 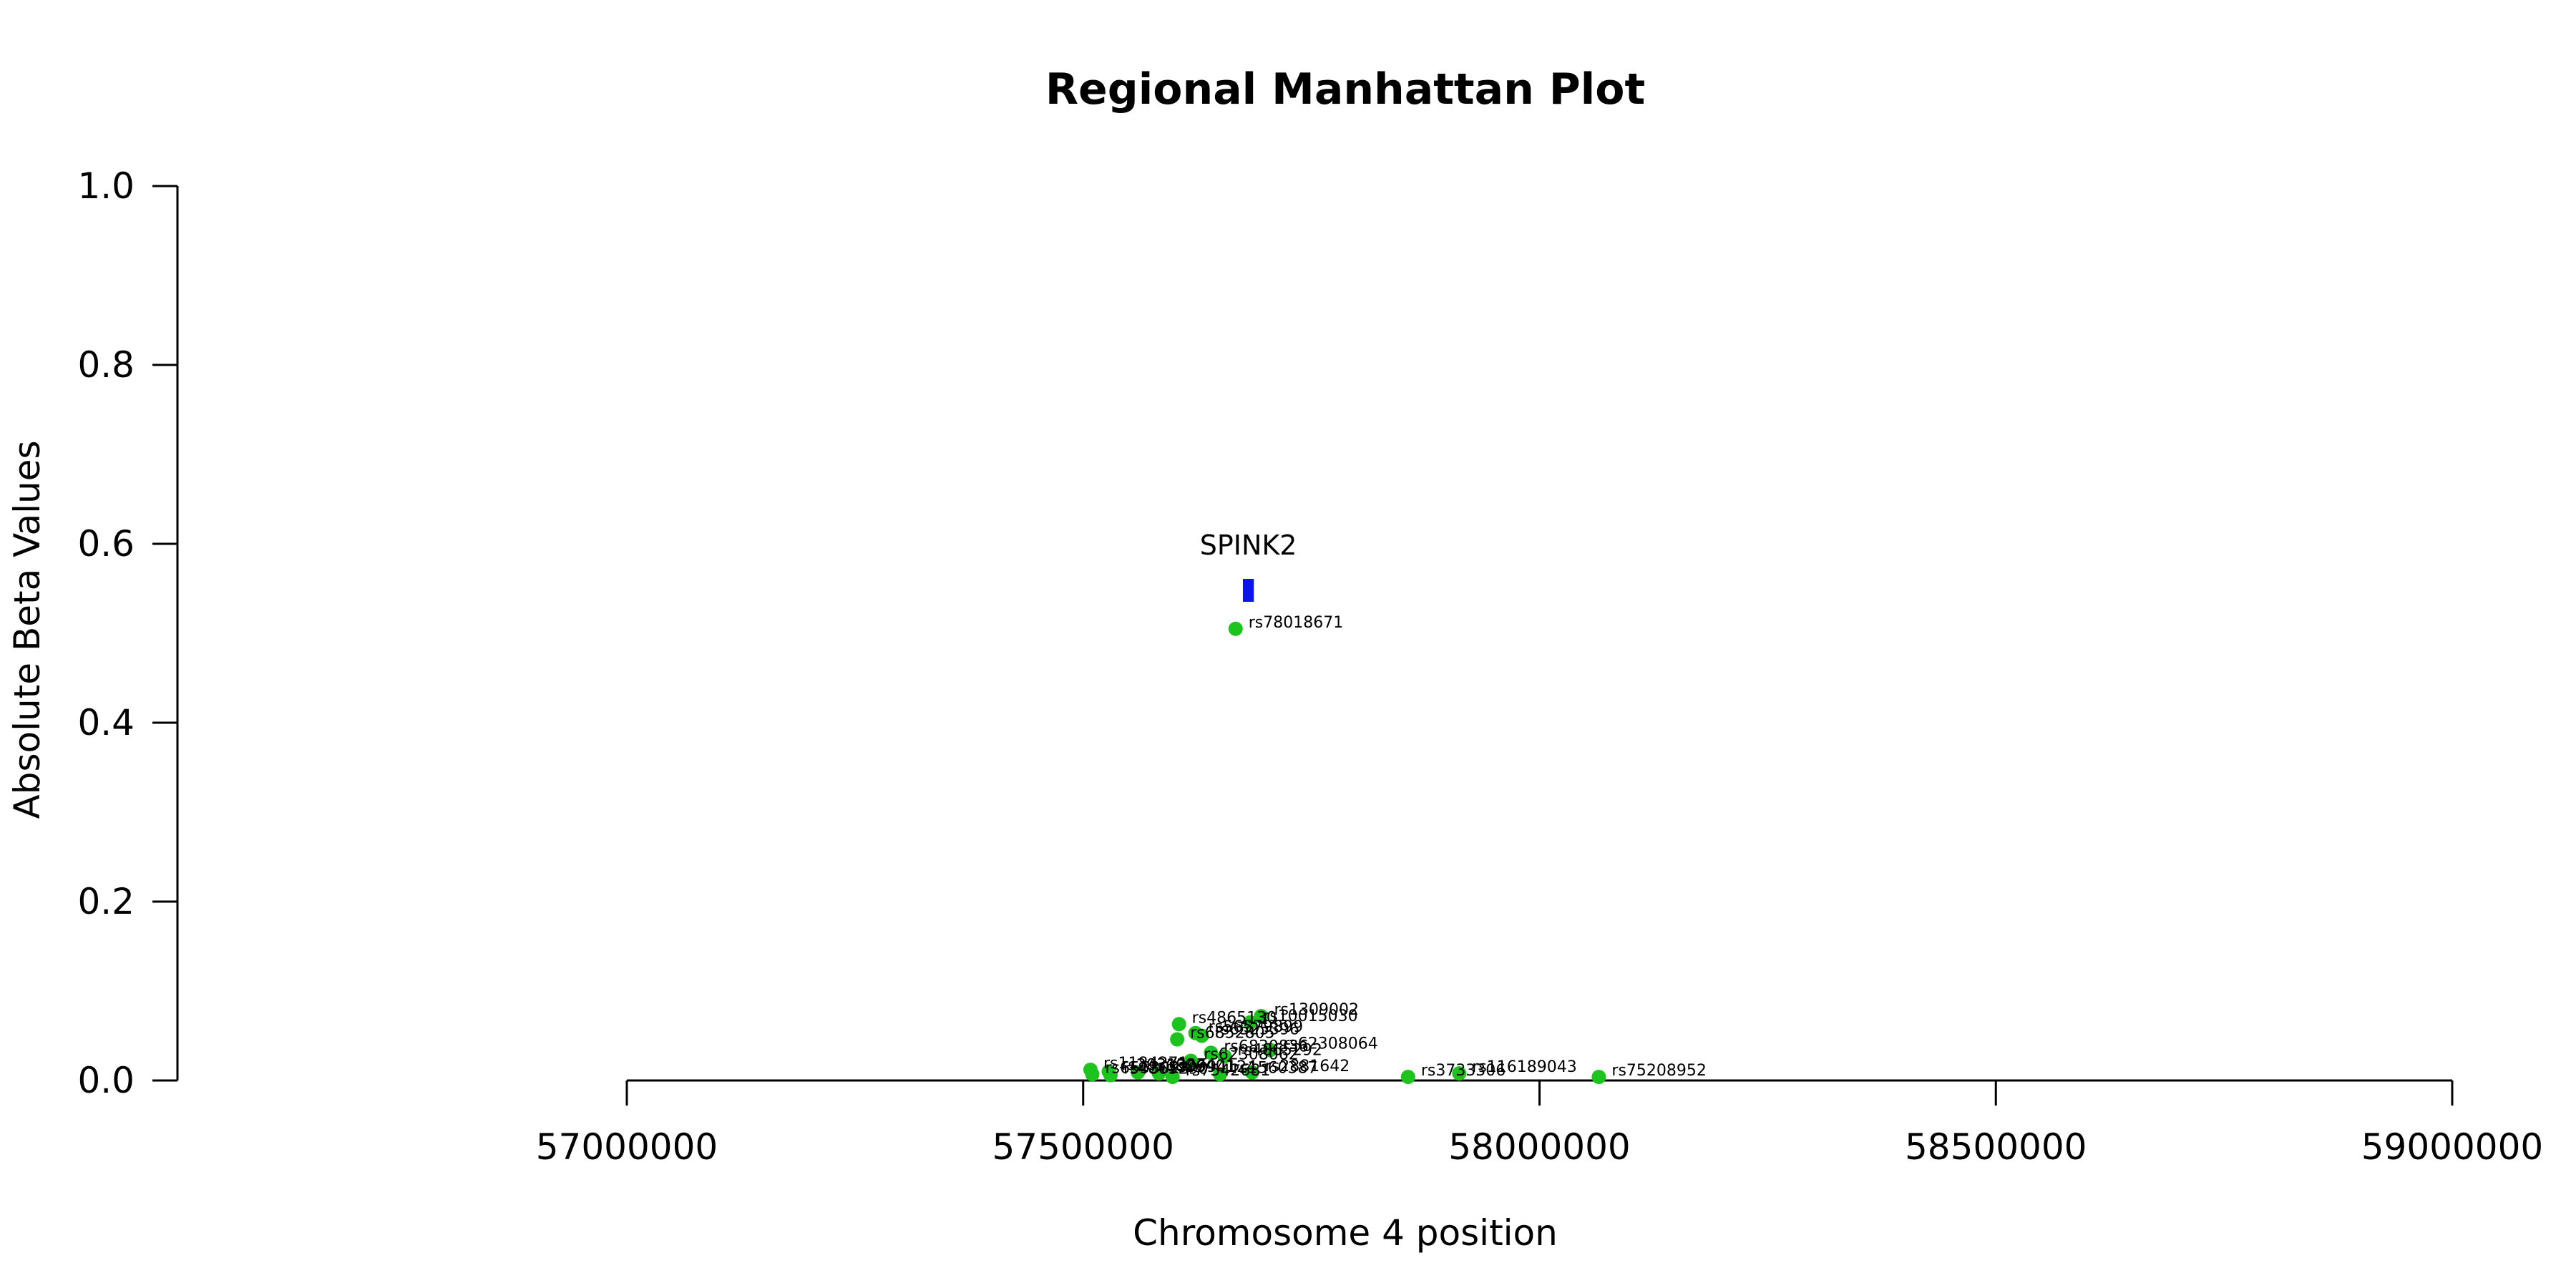 I want to click on snp-label: rs62308064, so click(x=1330, y=1044).